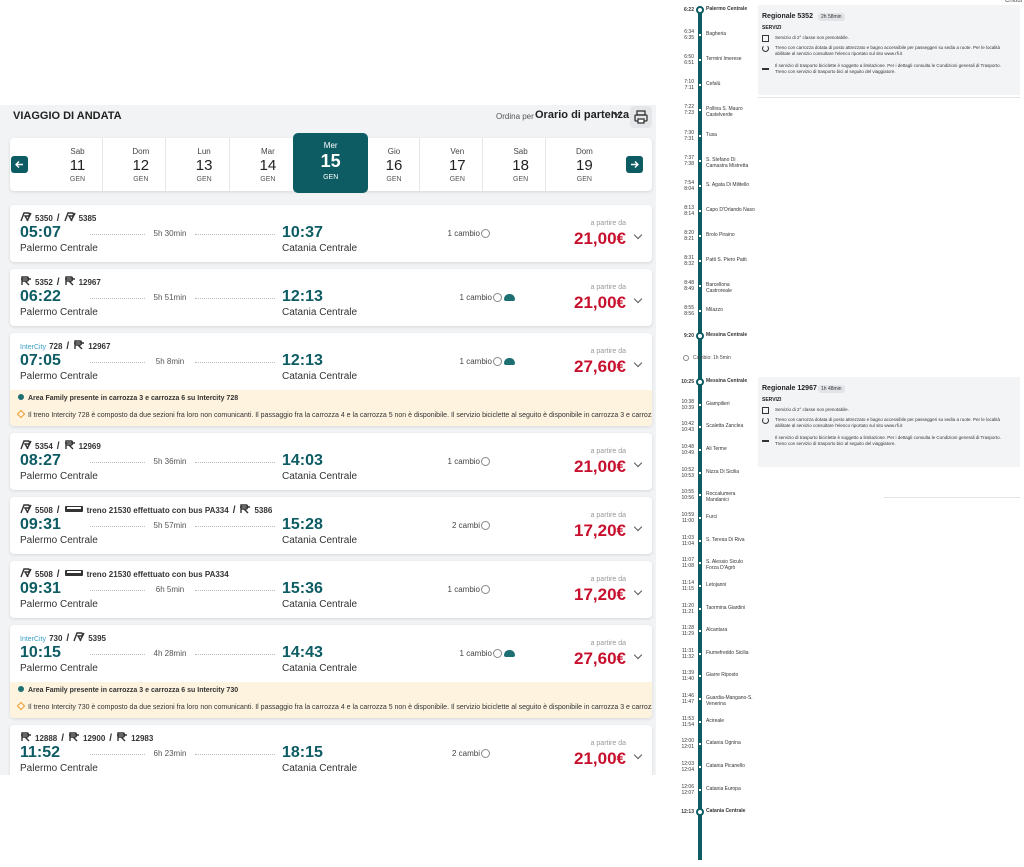  Describe the element at coordinates (677, 427) in the screenshot. I see `stop-times: 10:42 10:43` at that location.